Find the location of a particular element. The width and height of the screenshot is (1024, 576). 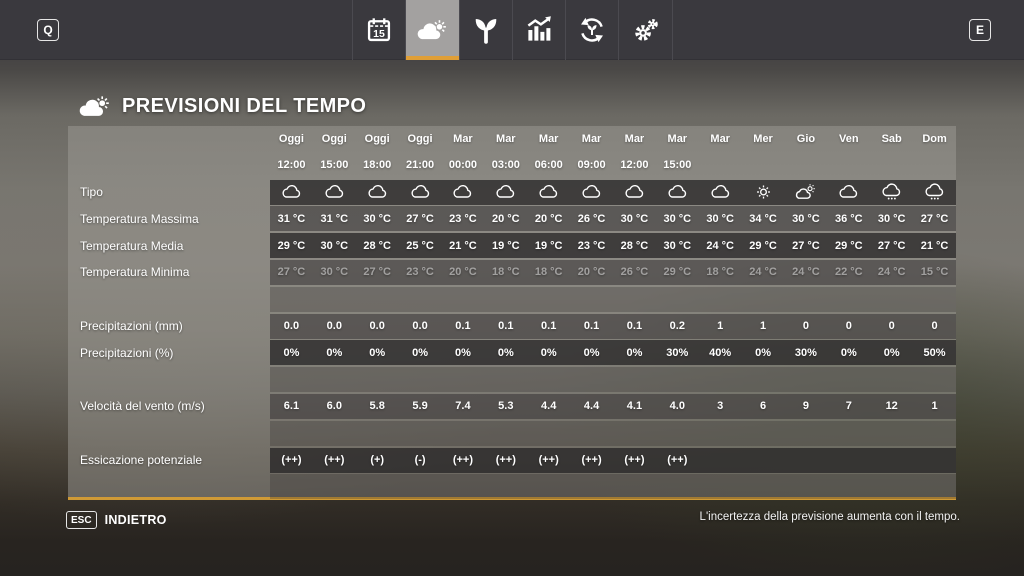

tab-prices is located at coordinates (540, 30).